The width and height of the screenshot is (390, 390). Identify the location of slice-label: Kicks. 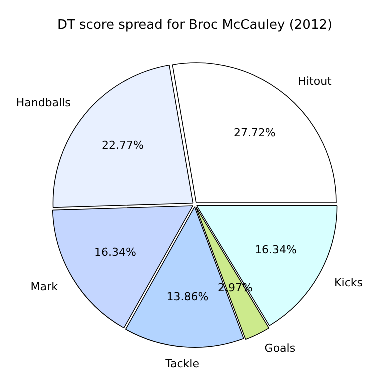
(349, 283).